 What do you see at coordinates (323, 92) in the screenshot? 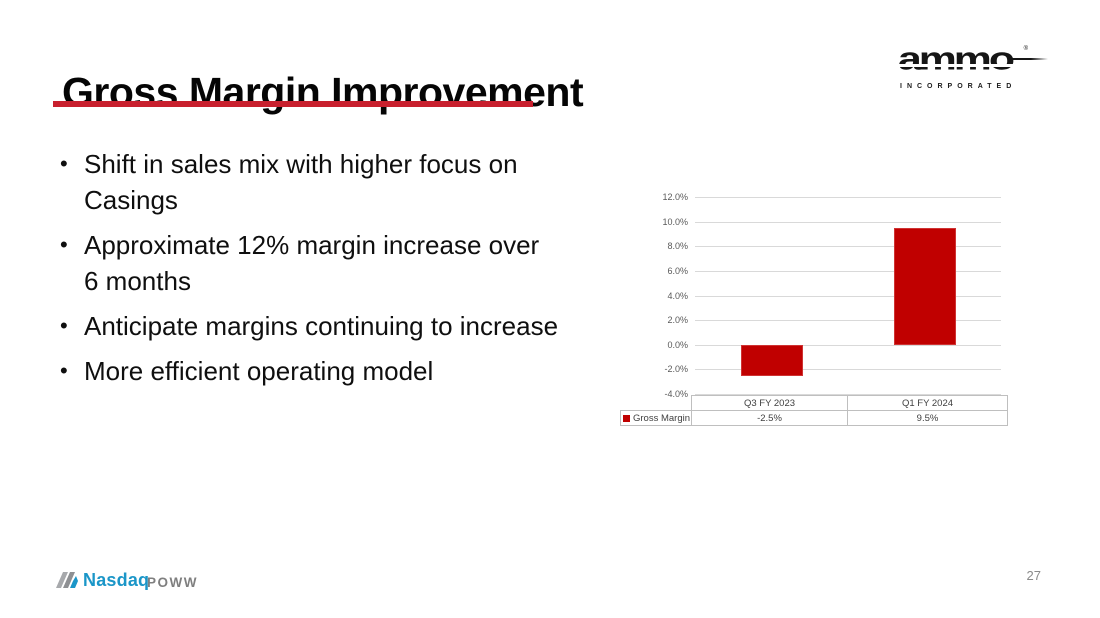
I see `page-title: Gross Margin Improvement` at bounding box center [323, 92].